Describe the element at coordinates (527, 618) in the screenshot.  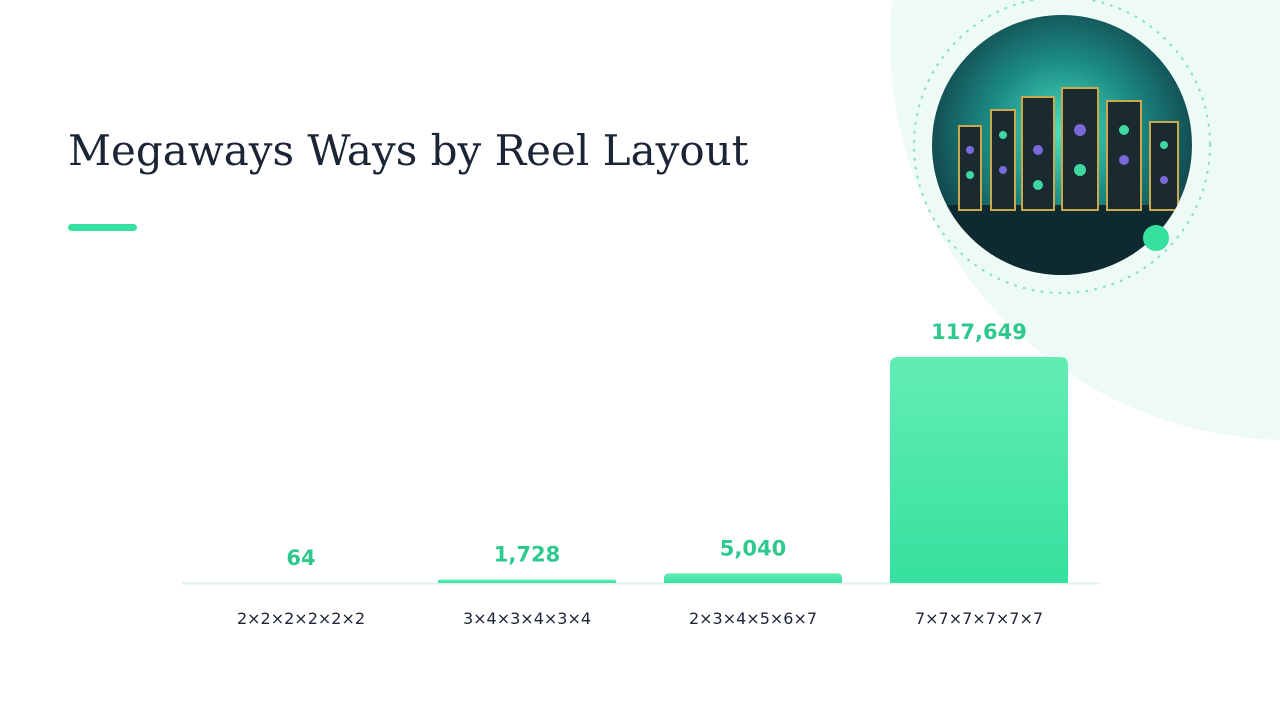
I see `x-tick-label: 3×4×3×4×3×4` at that location.